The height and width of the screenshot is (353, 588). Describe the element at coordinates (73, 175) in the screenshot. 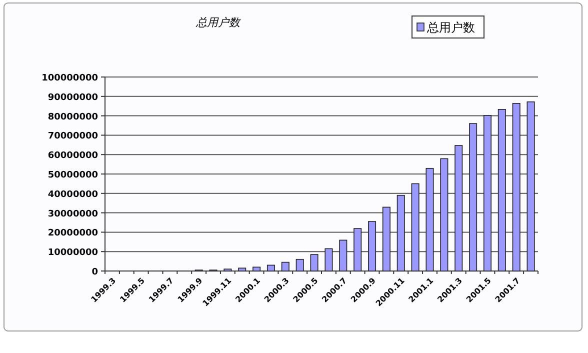

I see `y-tick-label: 50000000` at that location.